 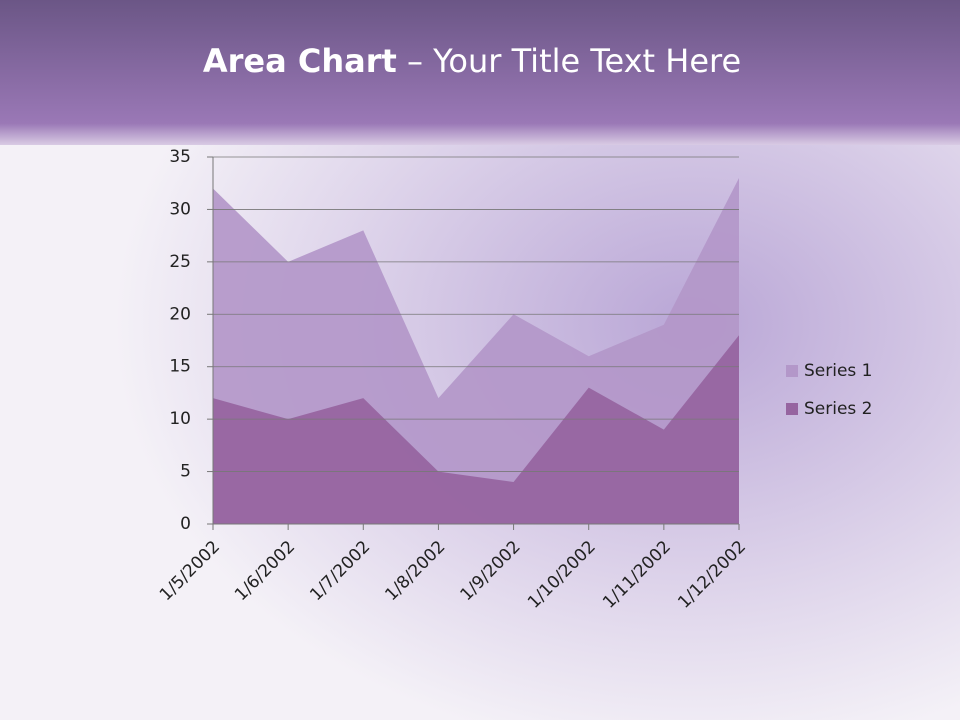 I want to click on y-tick-label: 15, so click(x=180, y=367).